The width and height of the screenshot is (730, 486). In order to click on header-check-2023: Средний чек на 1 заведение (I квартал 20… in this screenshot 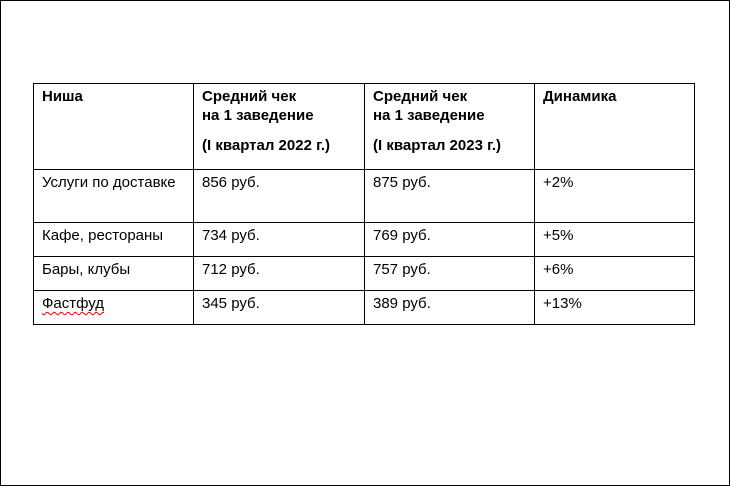, I will do `click(449, 126)`.